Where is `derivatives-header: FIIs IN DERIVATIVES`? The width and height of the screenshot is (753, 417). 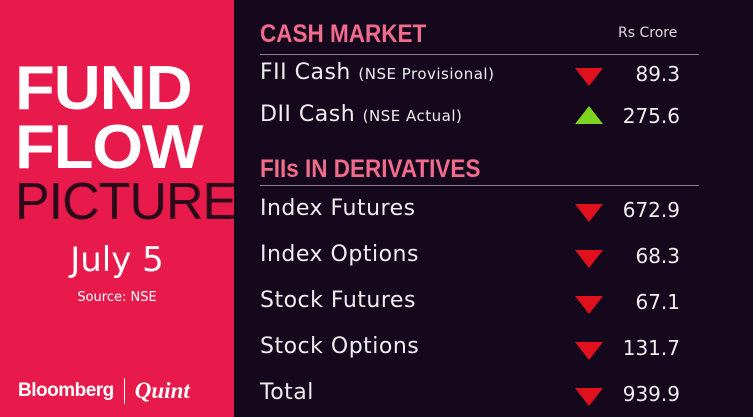 derivatives-header: FIIs IN DERIVATIVES is located at coordinates (370, 169).